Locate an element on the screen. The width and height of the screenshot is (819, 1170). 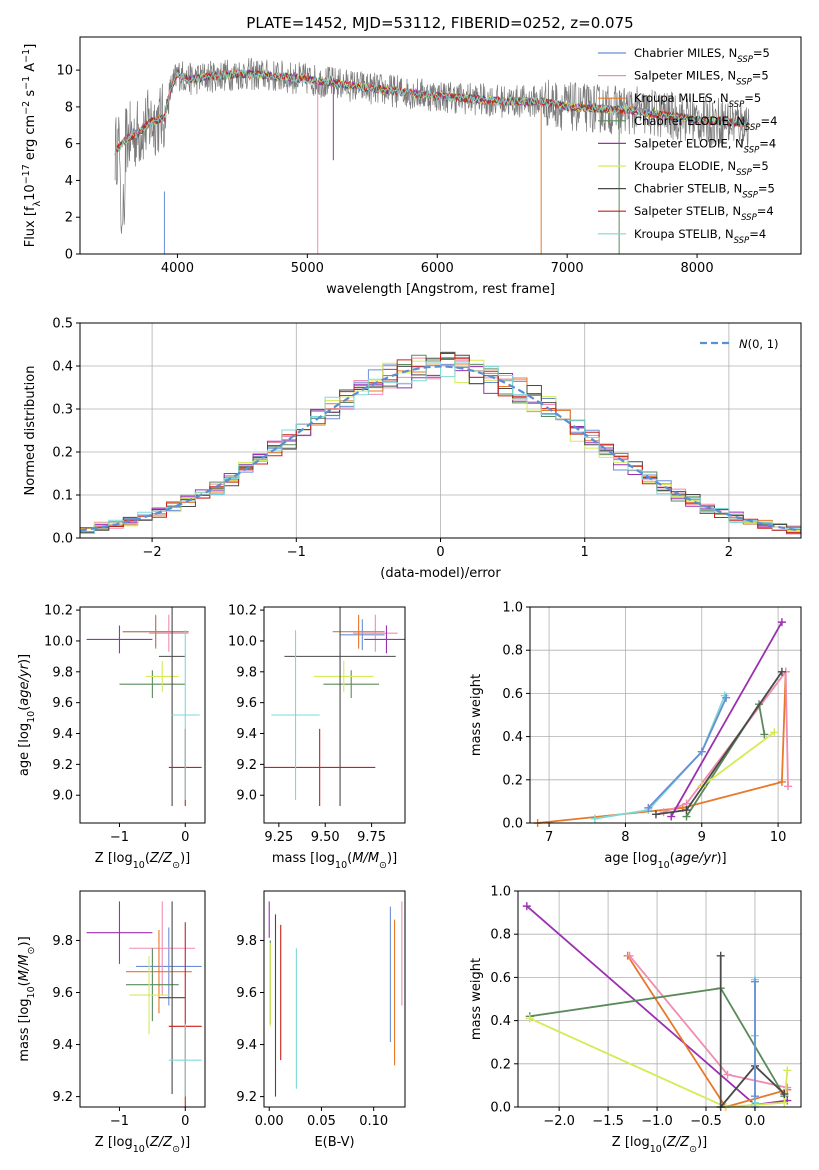
y-tick-label: 9.0 is located at coordinates (62, 796).